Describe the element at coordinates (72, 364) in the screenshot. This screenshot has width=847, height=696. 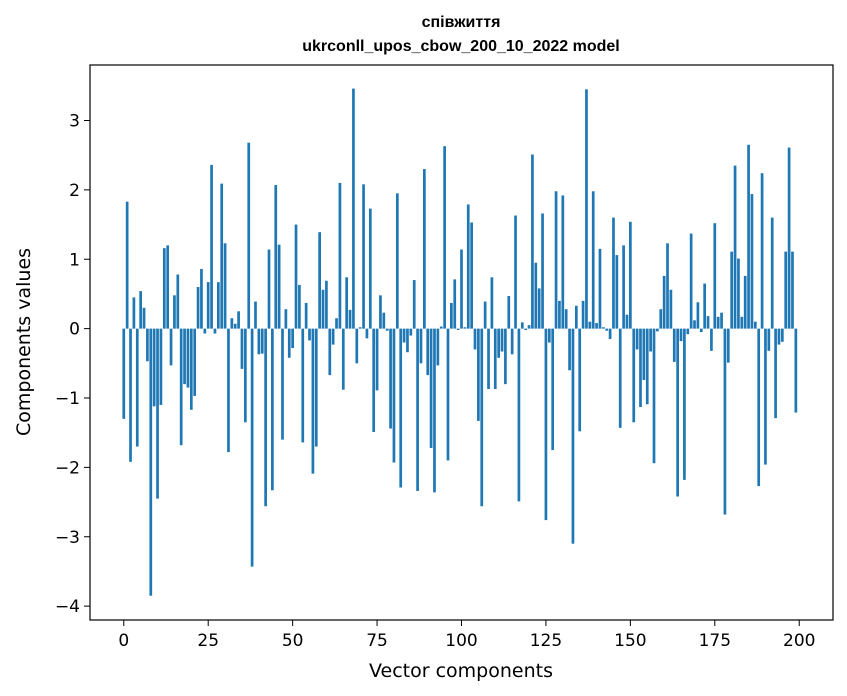
I see `y-axis-ticks: 3 2 1 0 −1 −2 −3 −4` at that location.